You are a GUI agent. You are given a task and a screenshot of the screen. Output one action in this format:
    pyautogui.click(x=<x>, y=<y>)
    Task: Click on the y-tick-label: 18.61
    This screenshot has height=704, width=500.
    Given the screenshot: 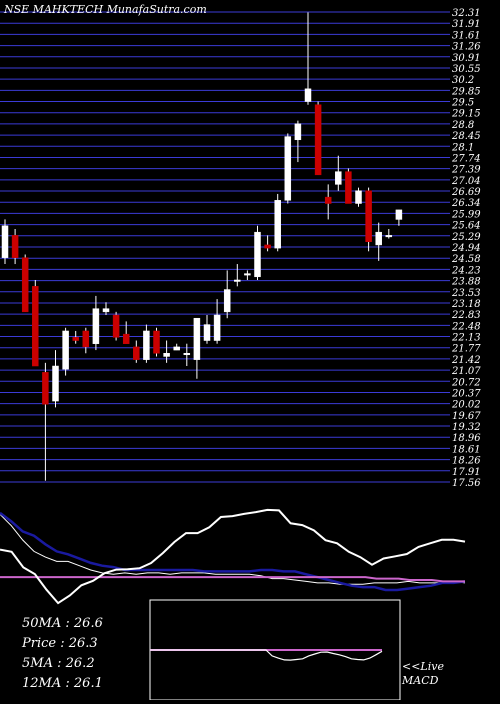 What is the action you would take?
    pyautogui.click(x=466, y=449)
    